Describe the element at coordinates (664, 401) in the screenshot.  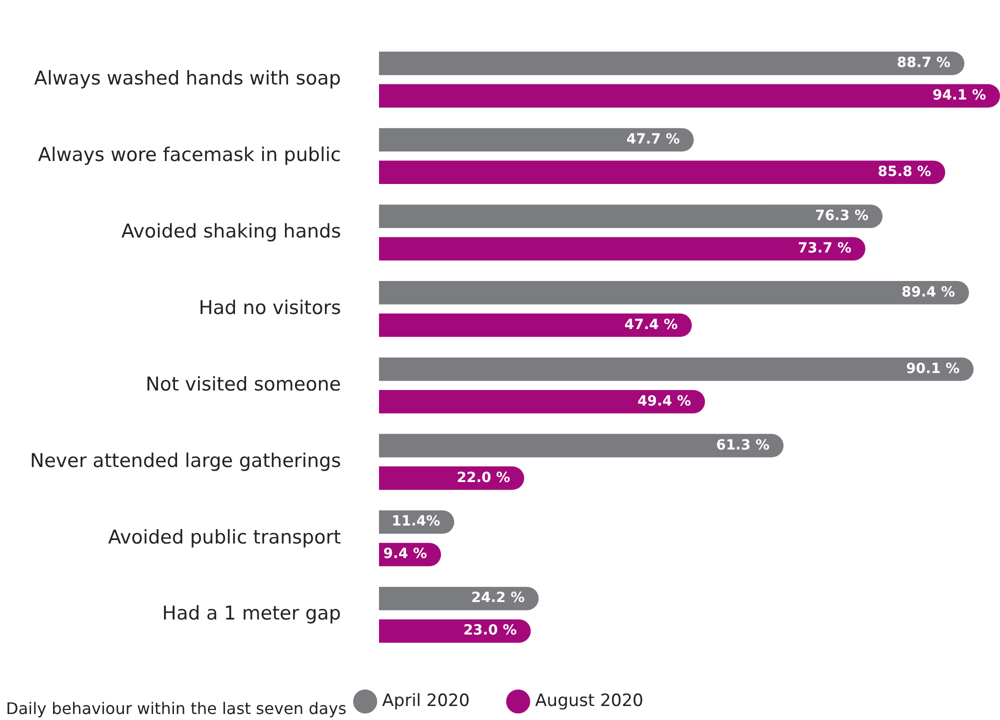
I see `data-label: 49.4 %` at that location.